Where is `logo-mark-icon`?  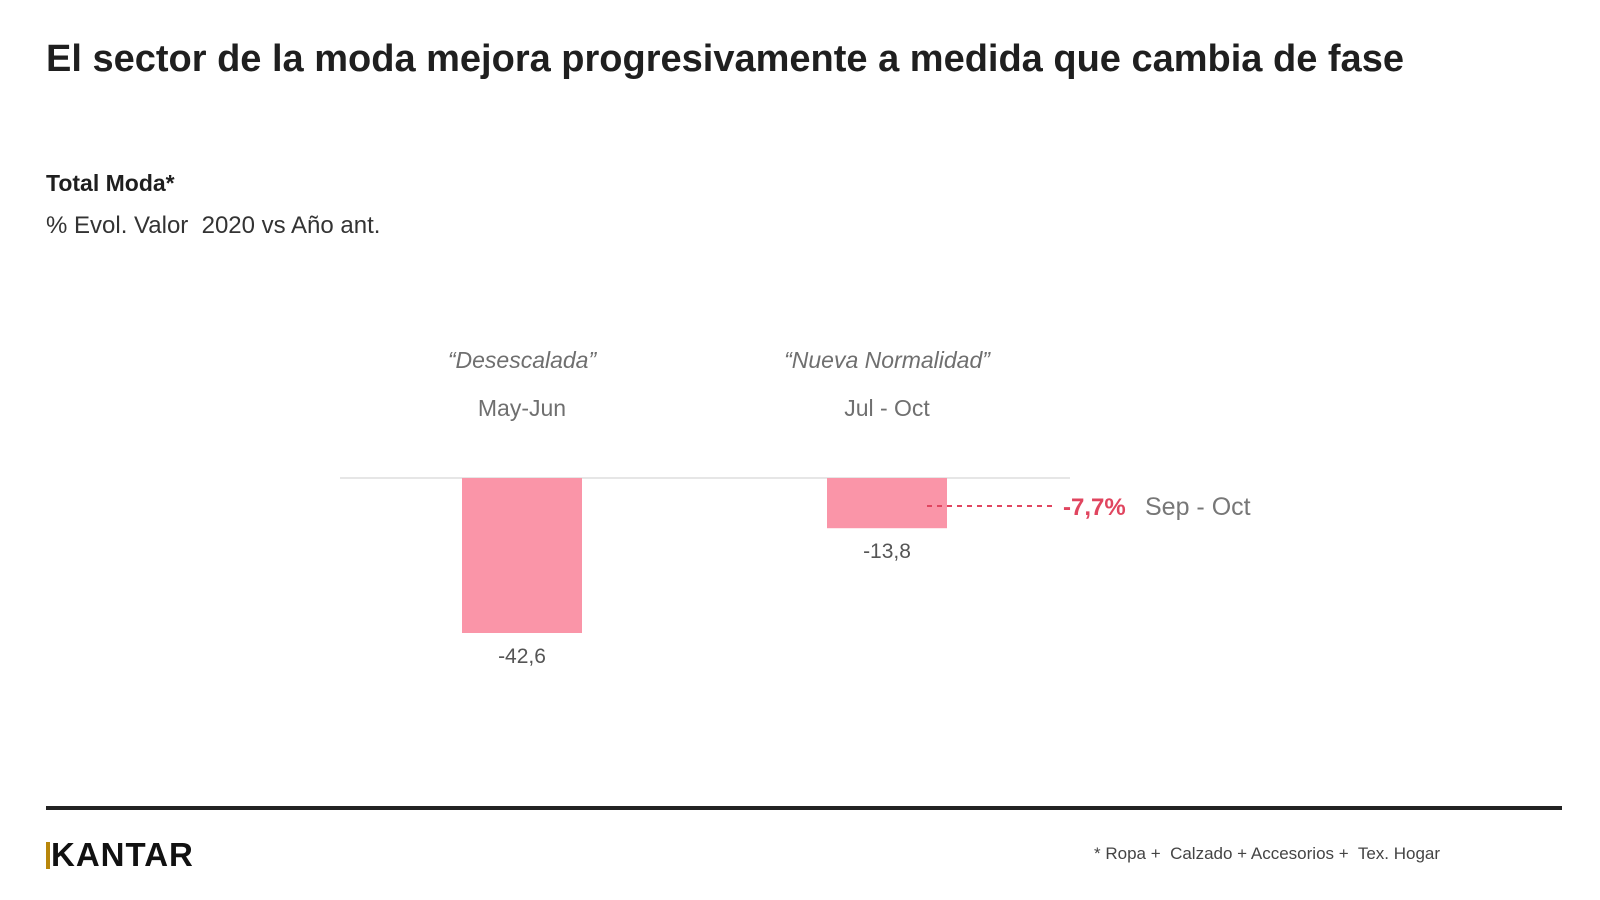
logo-mark-icon is located at coordinates (48, 855).